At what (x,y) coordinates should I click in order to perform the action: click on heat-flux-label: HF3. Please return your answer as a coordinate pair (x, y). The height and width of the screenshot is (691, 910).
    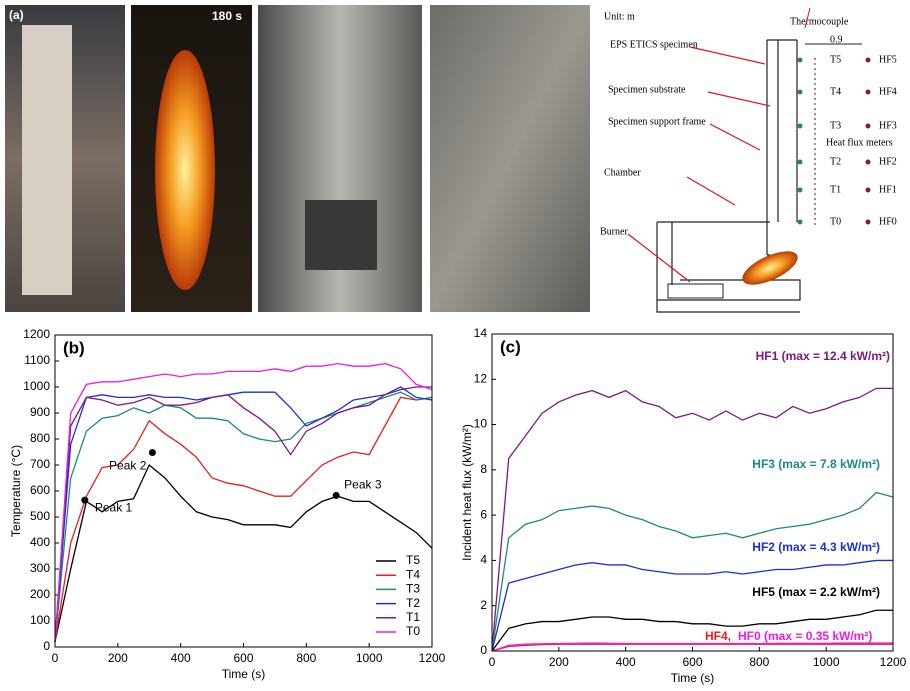
    Looking at the image, I should click on (888, 125).